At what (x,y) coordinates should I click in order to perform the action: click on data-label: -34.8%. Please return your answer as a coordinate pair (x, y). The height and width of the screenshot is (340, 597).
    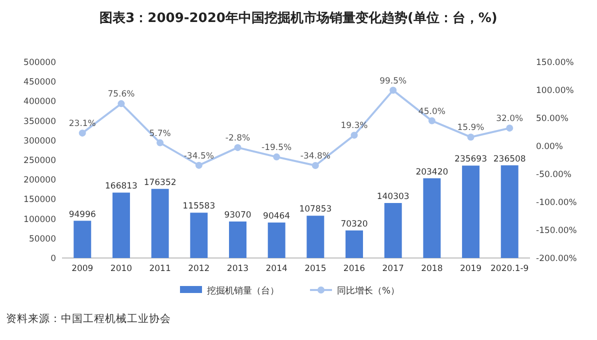
    Looking at the image, I should click on (315, 156).